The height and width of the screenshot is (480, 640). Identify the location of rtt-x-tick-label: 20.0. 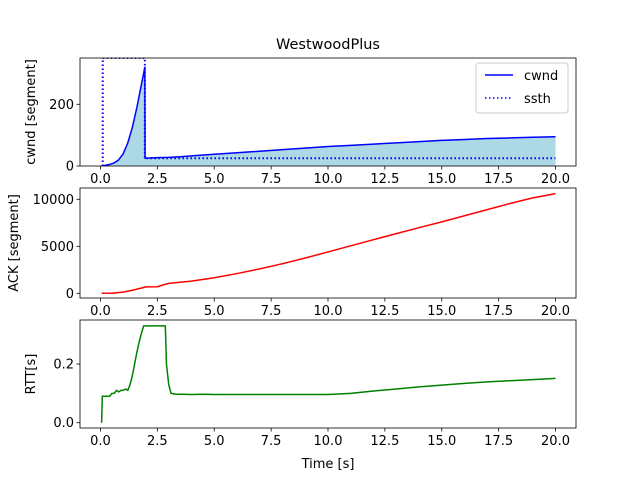
(555, 441).